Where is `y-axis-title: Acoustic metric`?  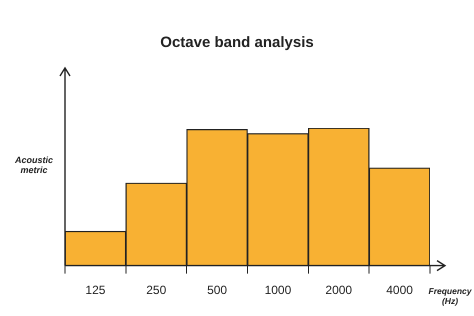 y-axis-title: Acoustic metric is located at coordinates (34, 165).